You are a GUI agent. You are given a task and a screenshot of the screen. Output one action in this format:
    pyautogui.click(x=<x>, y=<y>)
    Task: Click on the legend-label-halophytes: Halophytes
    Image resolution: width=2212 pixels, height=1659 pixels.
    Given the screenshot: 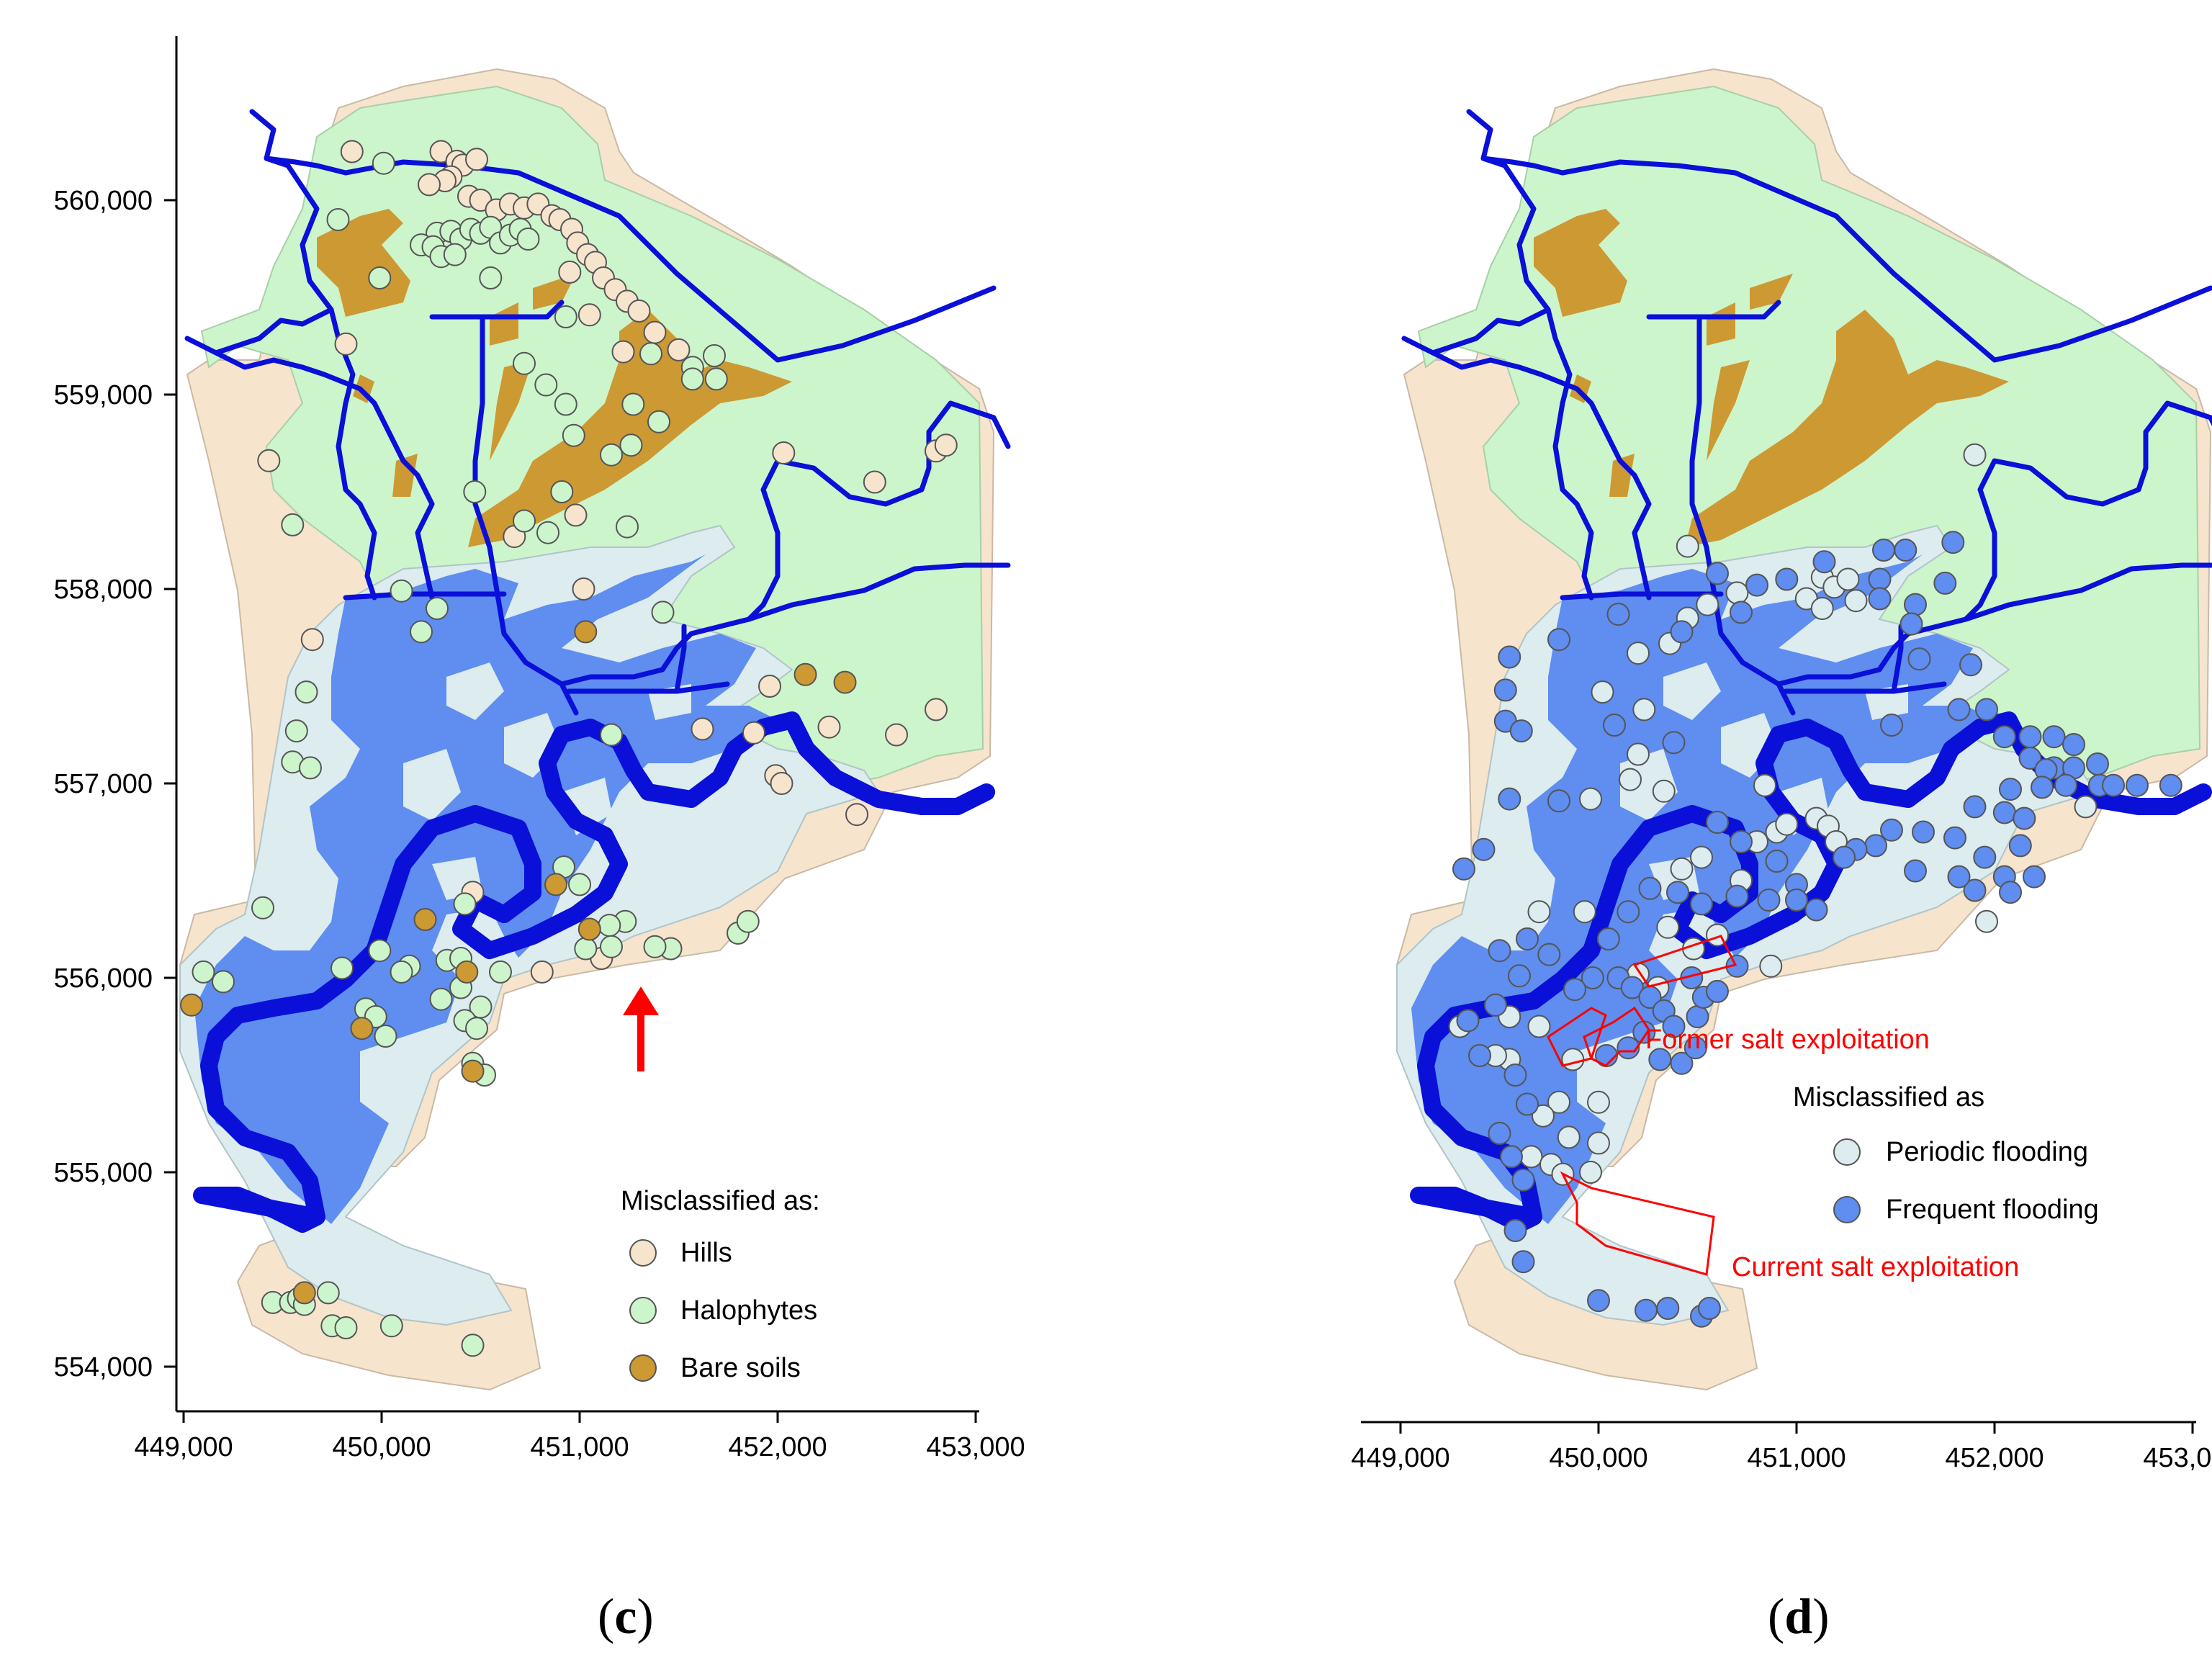 What is the action you would take?
    pyautogui.click(x=748, y=1310)
    